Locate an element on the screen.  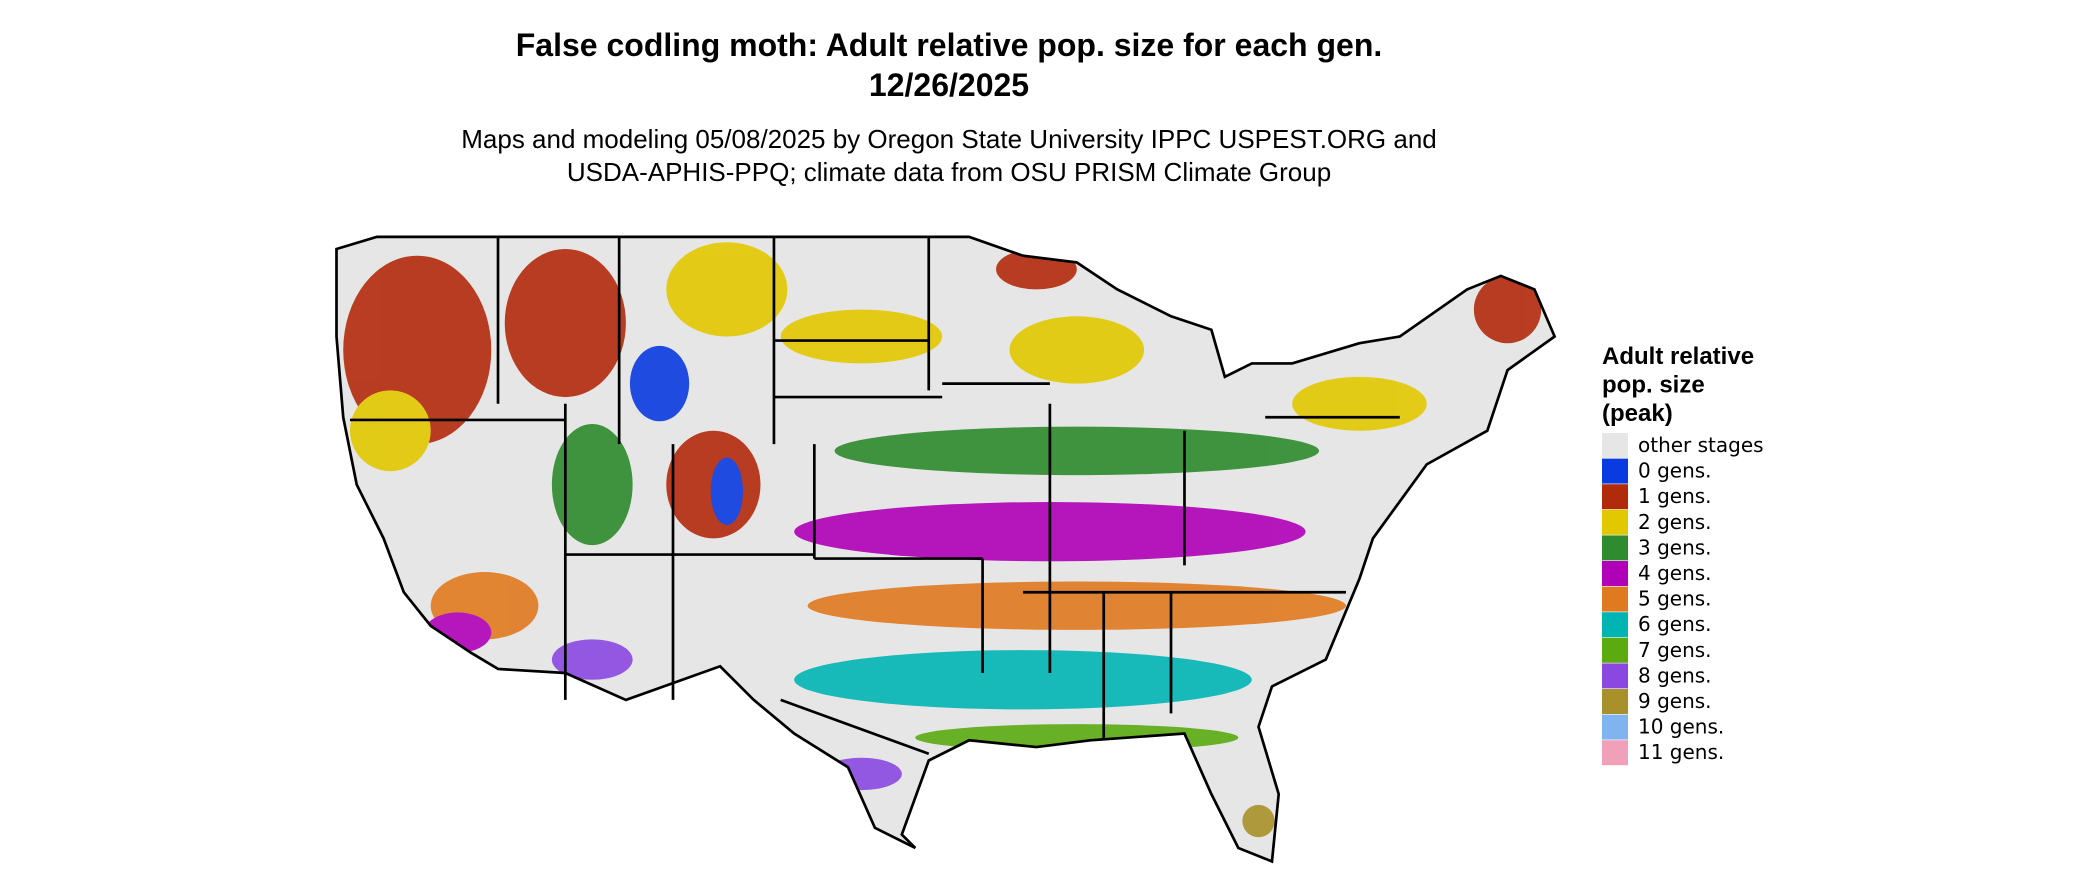
legend-label: 1 gens. is located at coordinates (1675, 496).